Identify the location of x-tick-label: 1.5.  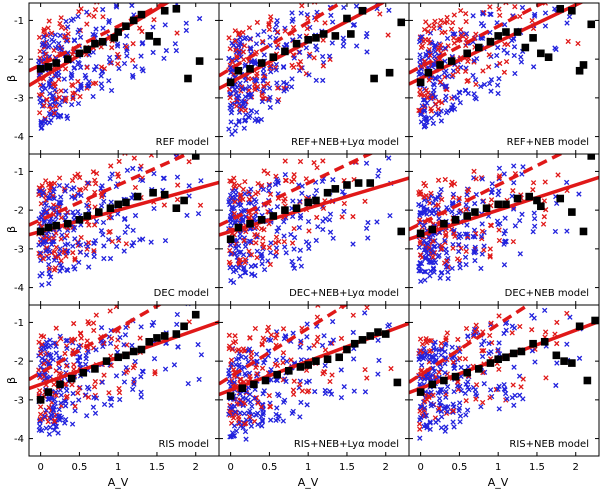
(537, 467).